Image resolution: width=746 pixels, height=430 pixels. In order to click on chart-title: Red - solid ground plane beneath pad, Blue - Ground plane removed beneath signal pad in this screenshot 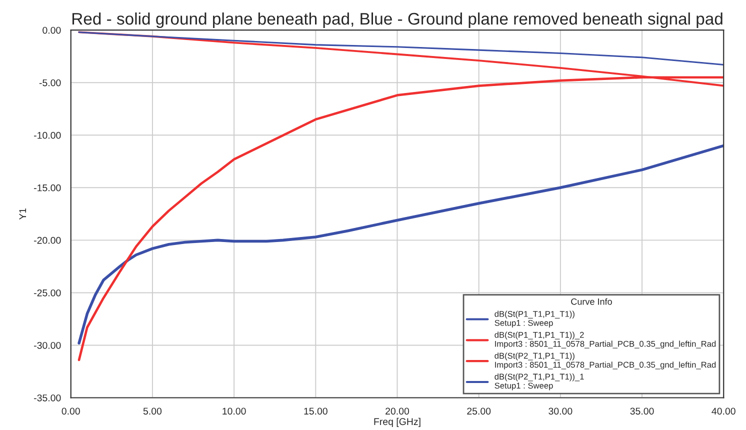, I will do `click(397, 20)`.